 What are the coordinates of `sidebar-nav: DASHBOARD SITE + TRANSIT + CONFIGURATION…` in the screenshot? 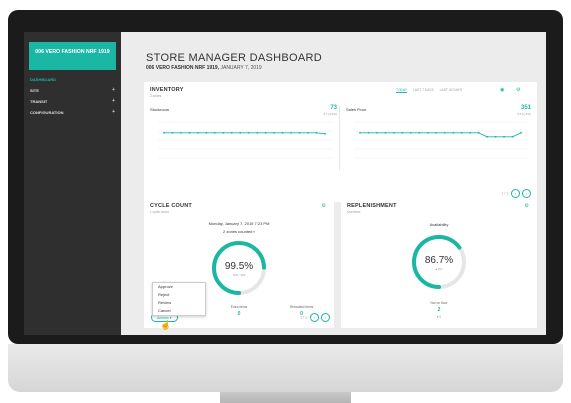 It's located at (72, 96).